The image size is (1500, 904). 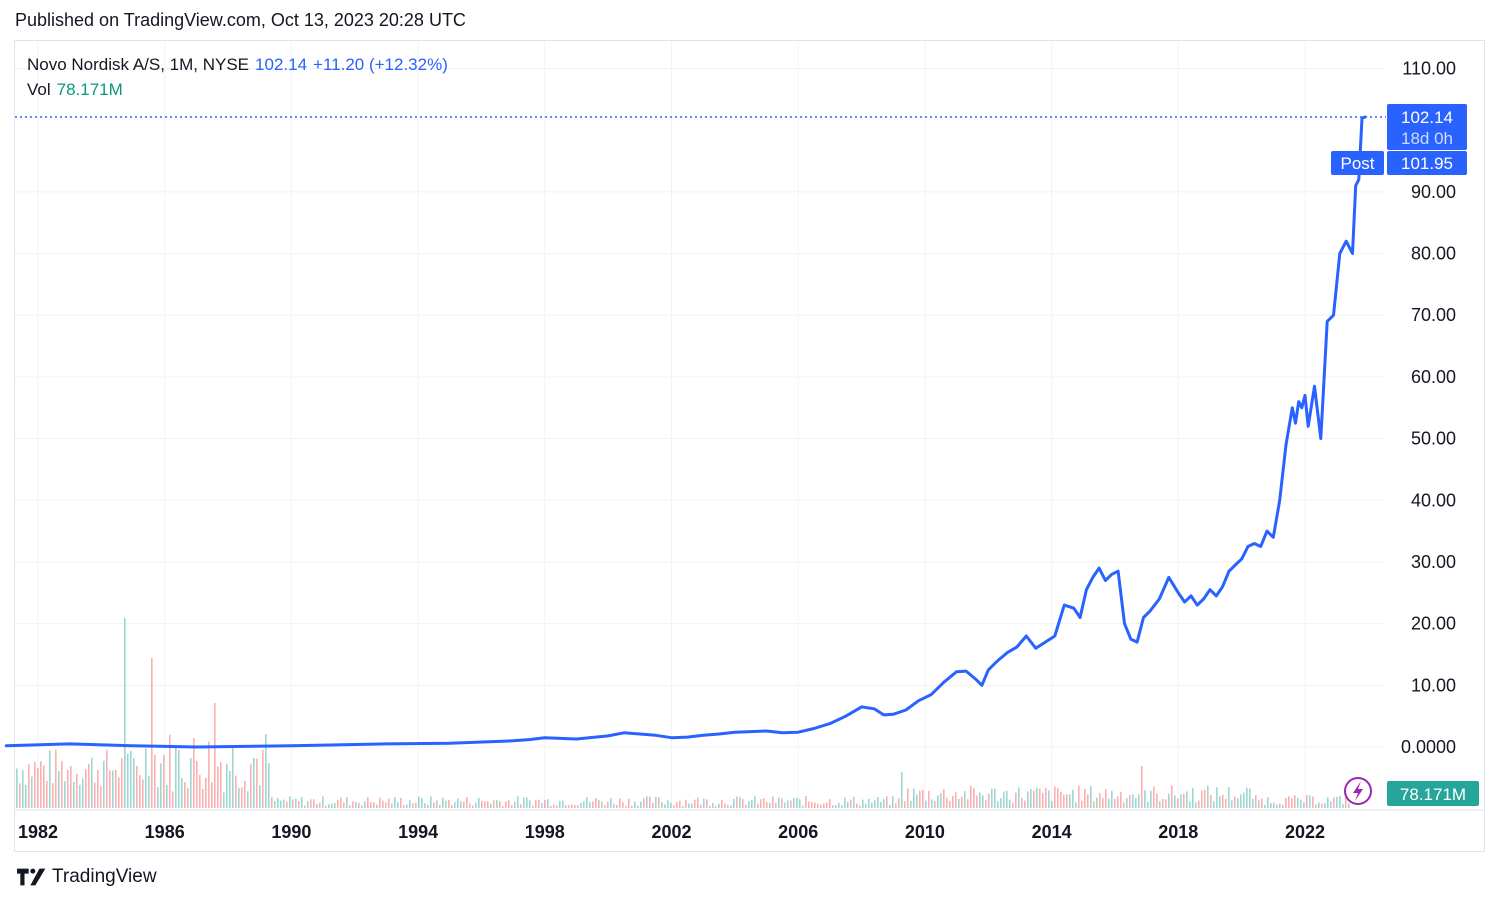 I want to click on y-tick-label: 70.00, so click(x=1433, y=315).